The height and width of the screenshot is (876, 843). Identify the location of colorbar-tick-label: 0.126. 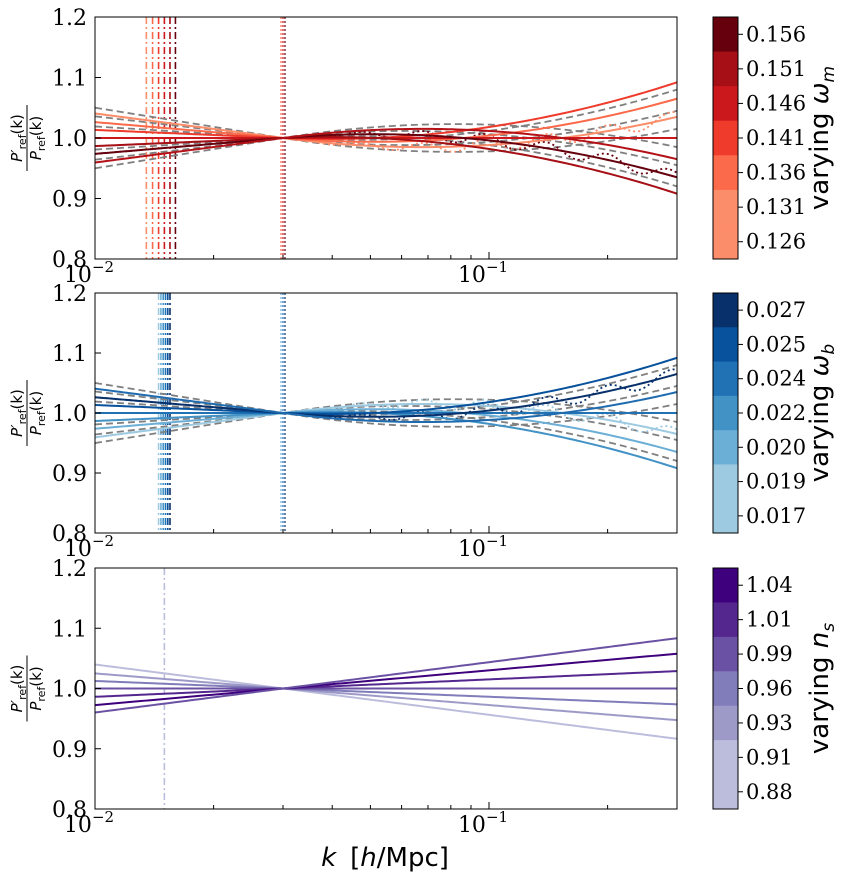
(776, 242).